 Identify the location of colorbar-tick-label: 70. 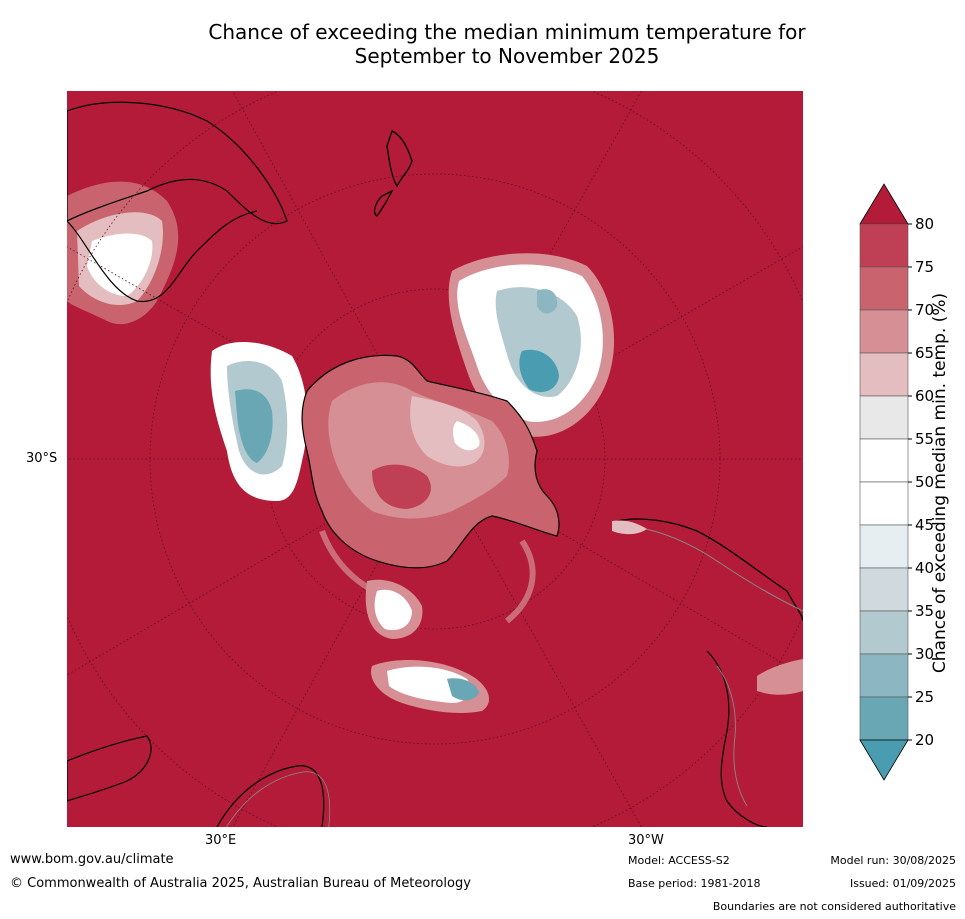
(924, 310).